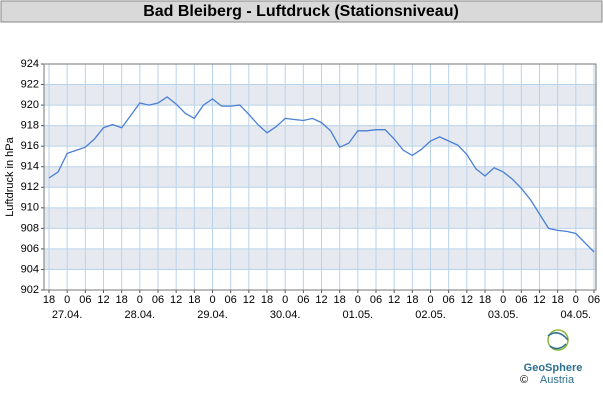  What do you see at coordinates (10, 176) in the screenshot?
I see `y-axis-label: Luftdruck in hPa` at bounding box center [10, 176].